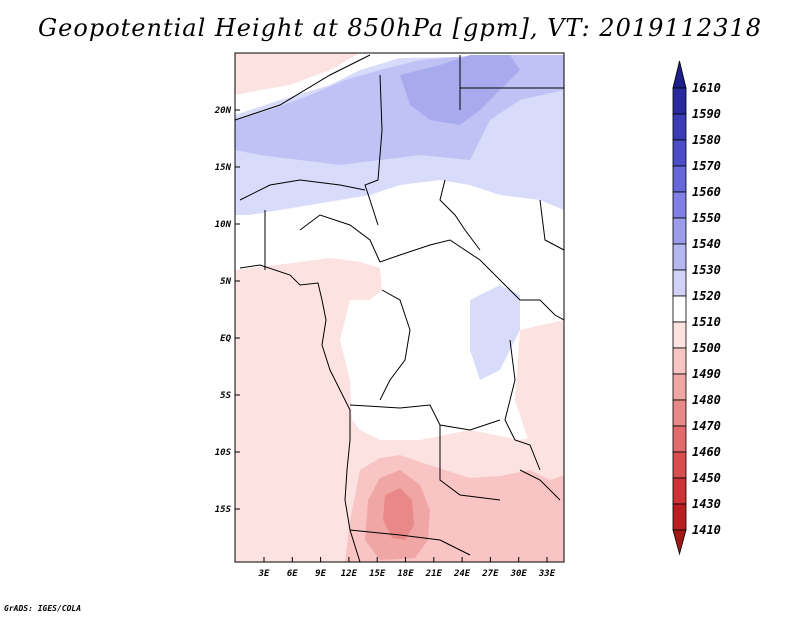  Describe the element at coordinates (706, 478) in the screenshot. I see `colorbar-label: 1450` at that location.